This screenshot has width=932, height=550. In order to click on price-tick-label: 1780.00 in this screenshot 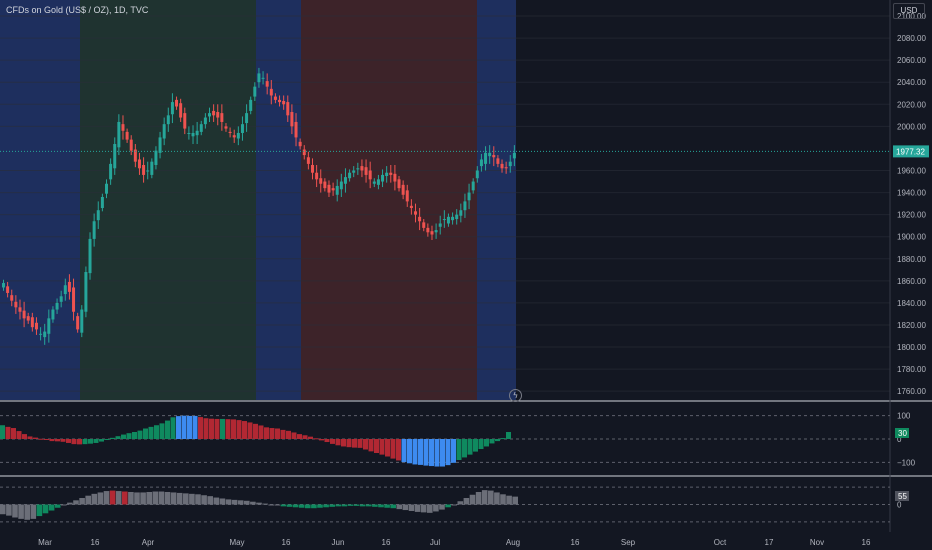, I will do `click(911, 369)`.